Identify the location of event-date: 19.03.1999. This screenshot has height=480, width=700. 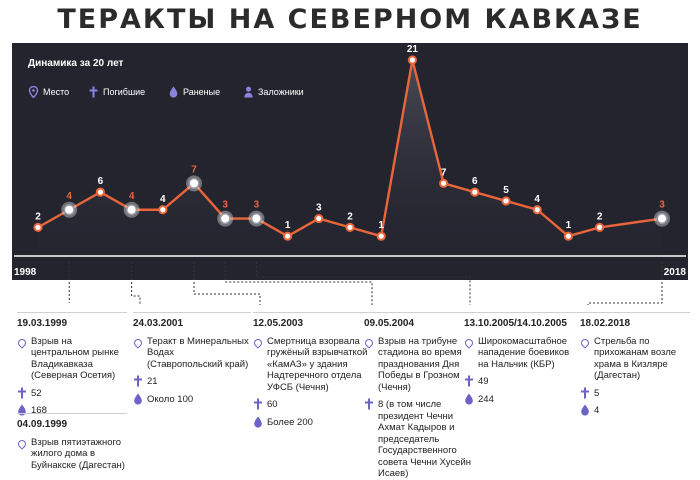
(42, 323).